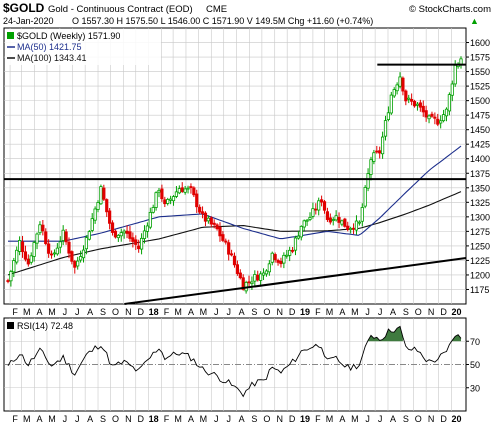 The height and width of the screenshot is (429, 495). I want to click on price-y-tick-label: 1375, so click(480, 174).